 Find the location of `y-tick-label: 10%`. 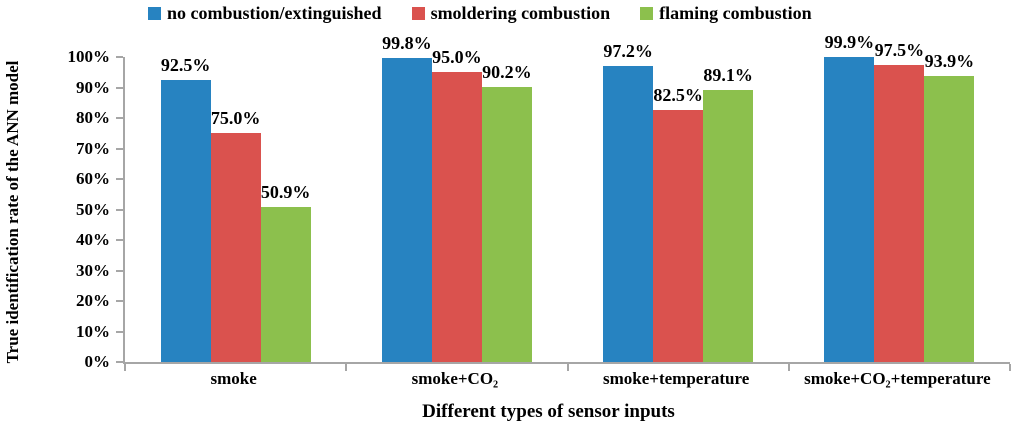

y-tick-label: 10% is located at coordinates (93, 331).